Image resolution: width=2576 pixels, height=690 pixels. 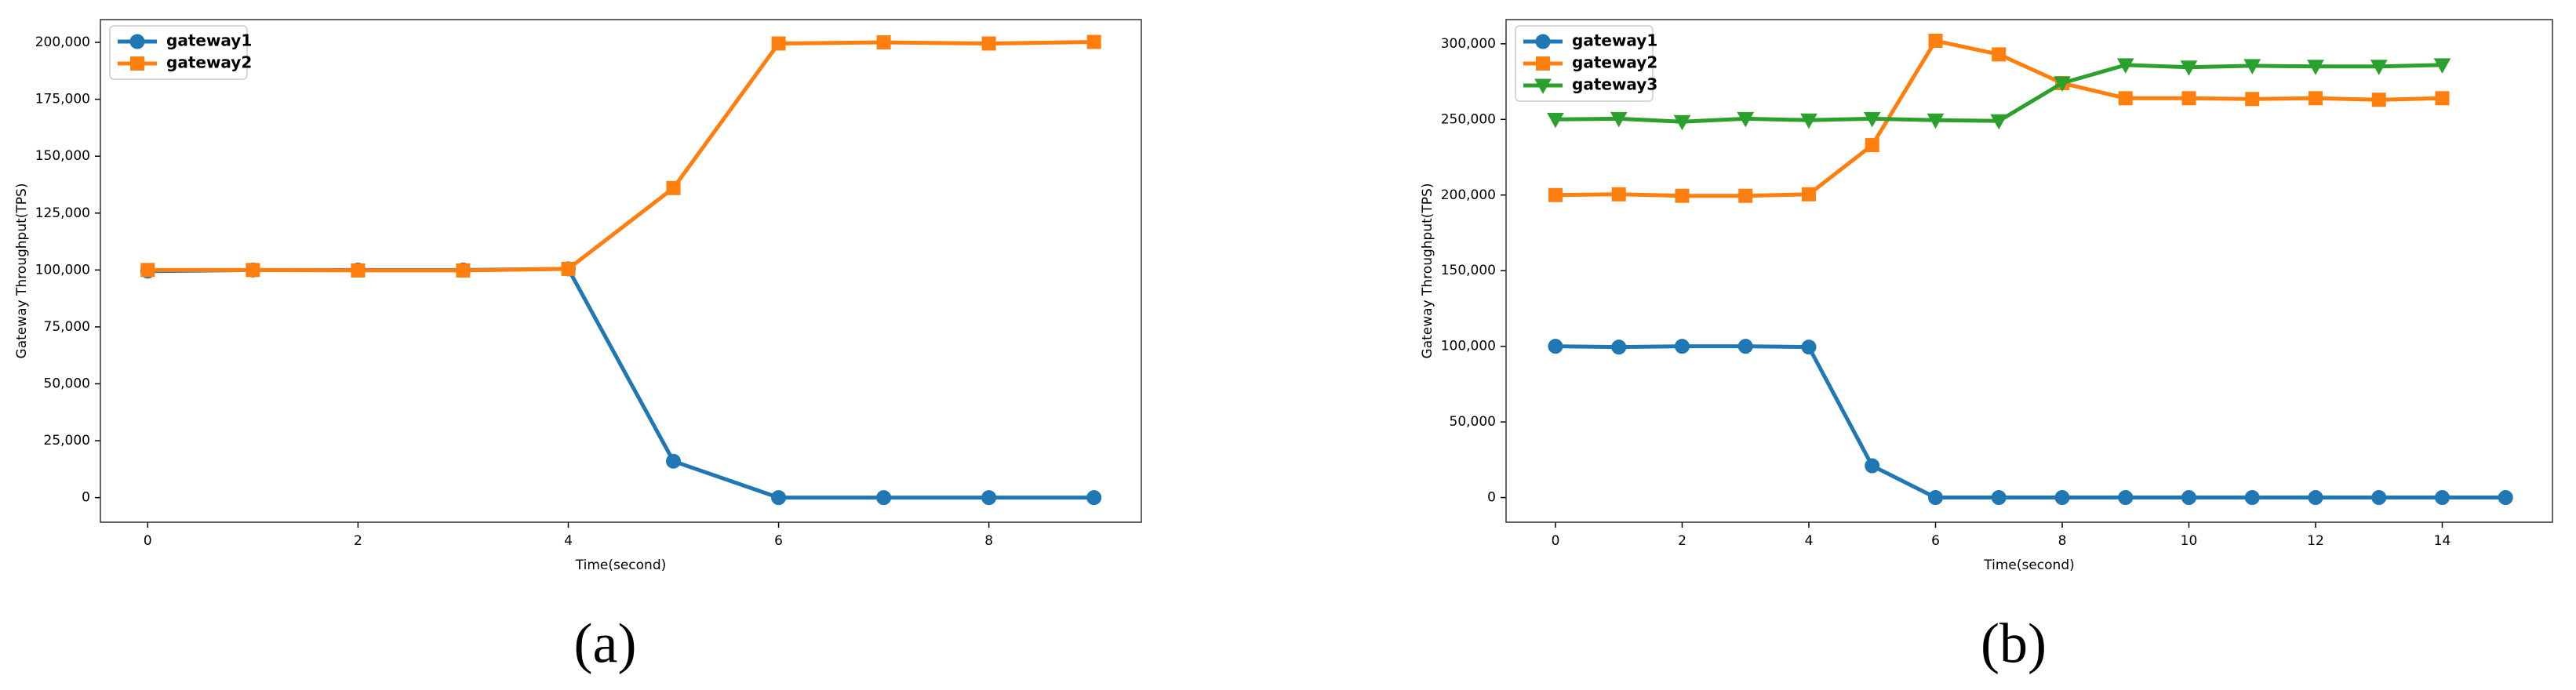 I want to click on x-tick-label: 14, so click(x=2442, y=541).